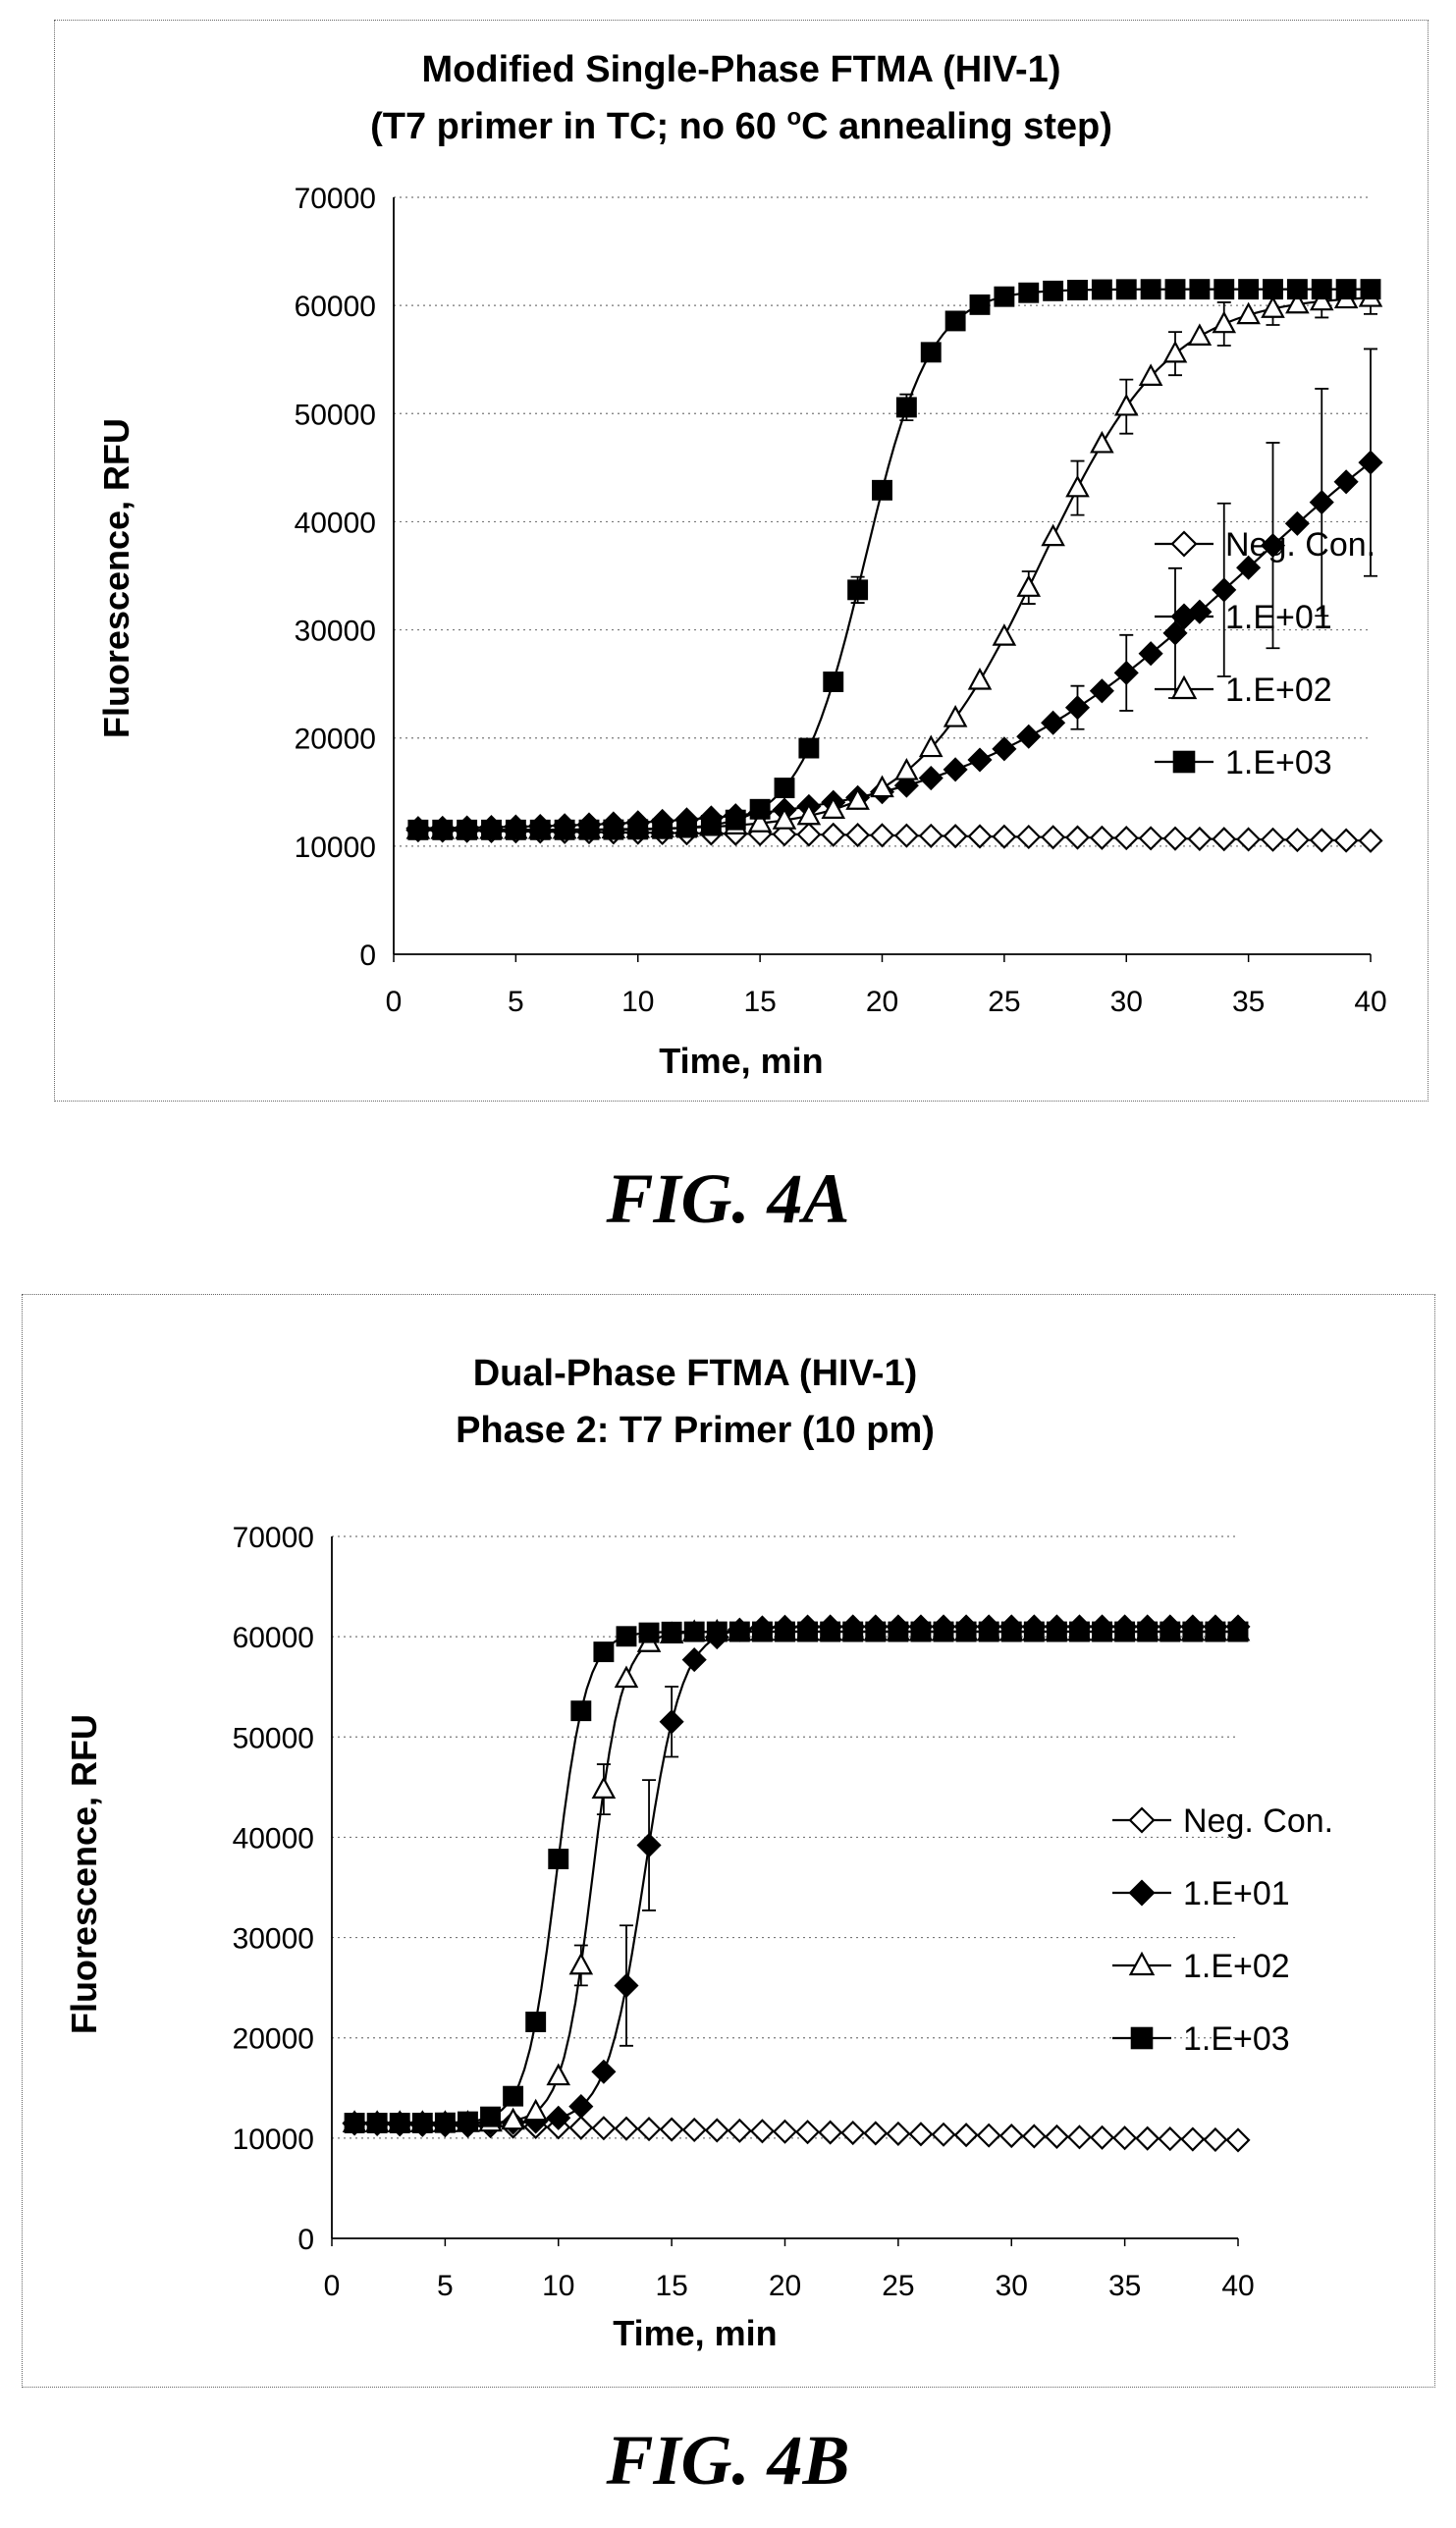 The image size is (1456, 2528). What do you see at coordinates (882, 1002) in the screenshot?
I see `x-tick-label: 20` at bounding box center [882, 1002].